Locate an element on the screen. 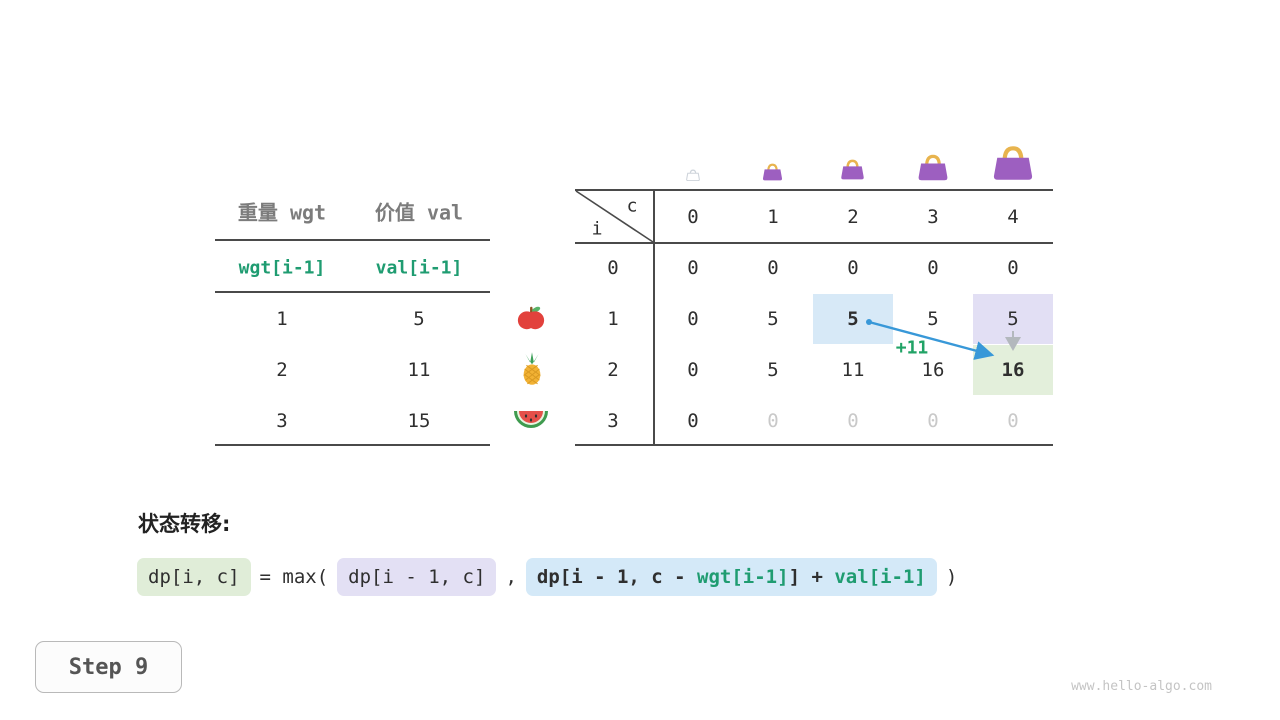 This screenshot has height=720, width=1280. dp-table-rule-bottom is located at coordinates (814, 445).